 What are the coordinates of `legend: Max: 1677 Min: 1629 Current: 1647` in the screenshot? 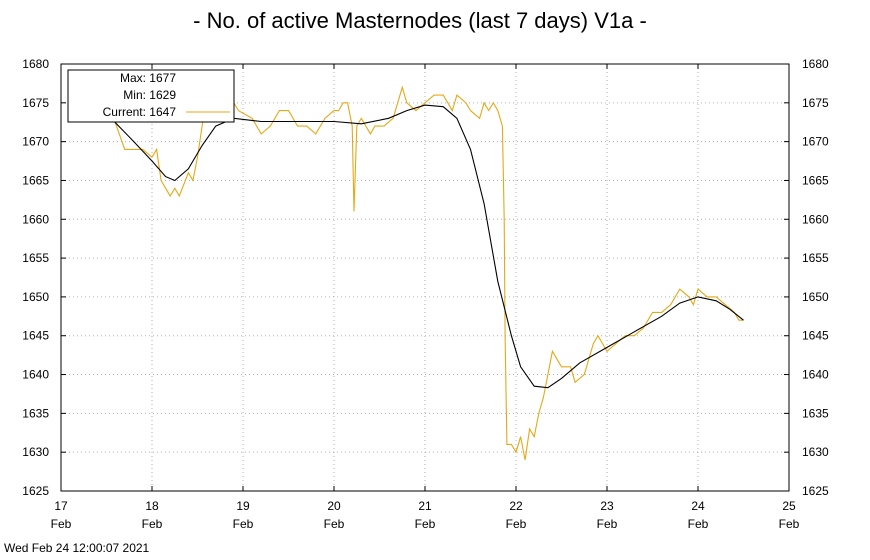 It's located at (151, 96).